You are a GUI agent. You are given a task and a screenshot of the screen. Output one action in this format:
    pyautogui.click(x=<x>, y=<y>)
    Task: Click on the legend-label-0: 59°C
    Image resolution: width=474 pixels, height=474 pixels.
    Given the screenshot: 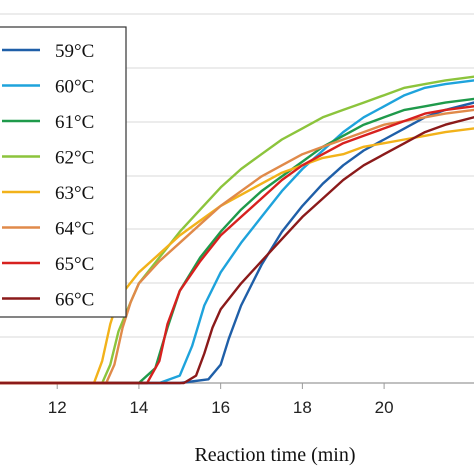 What is the action you would take?
    pyautogui.click(x=74, y=51)
    